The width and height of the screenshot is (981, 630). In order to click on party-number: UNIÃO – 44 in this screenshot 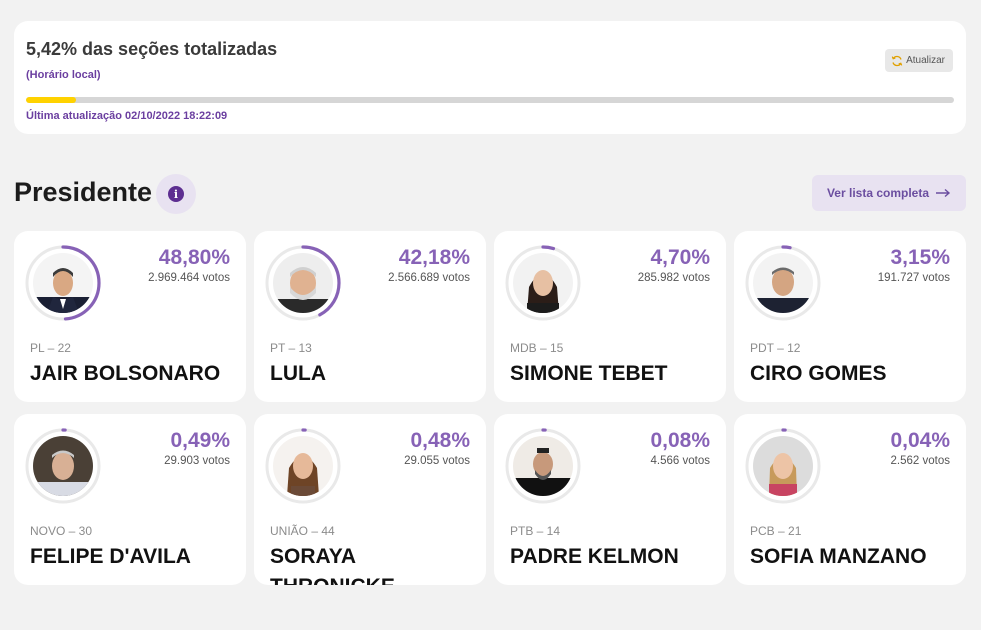, I will do `click(302, 531)`.